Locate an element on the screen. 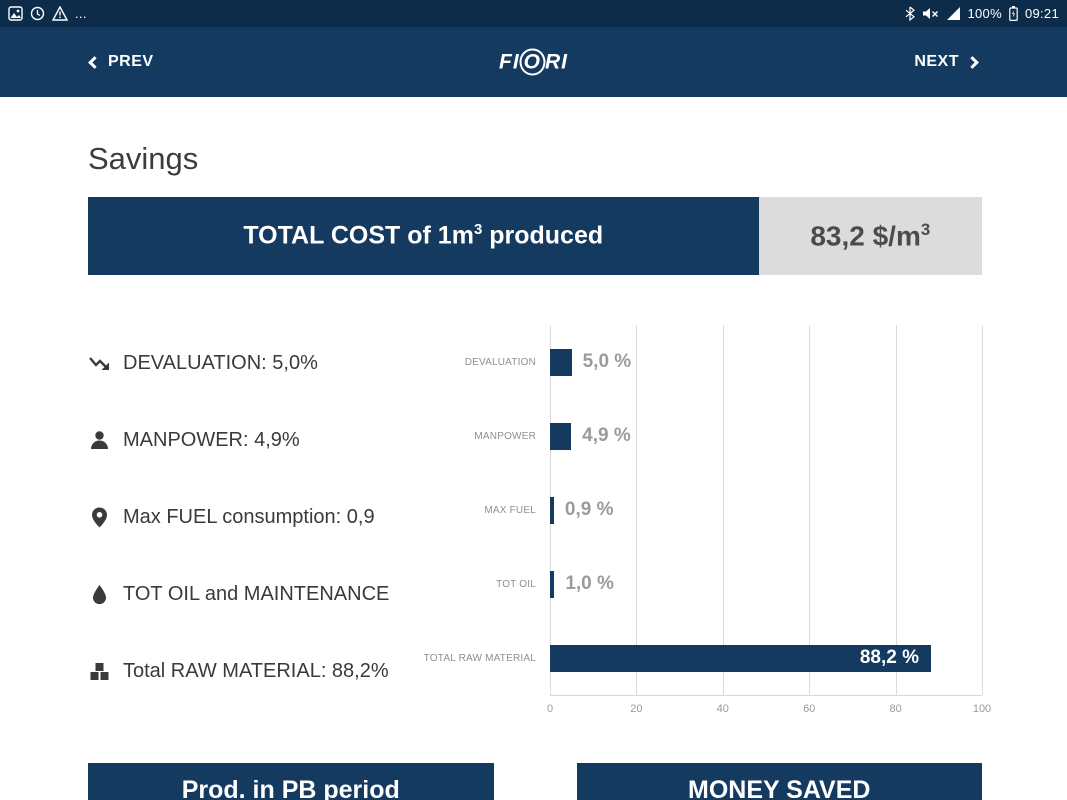 The height and width of the screenshot is (800, 1067). chevron-left-icon is located at coordinates (94, 62).